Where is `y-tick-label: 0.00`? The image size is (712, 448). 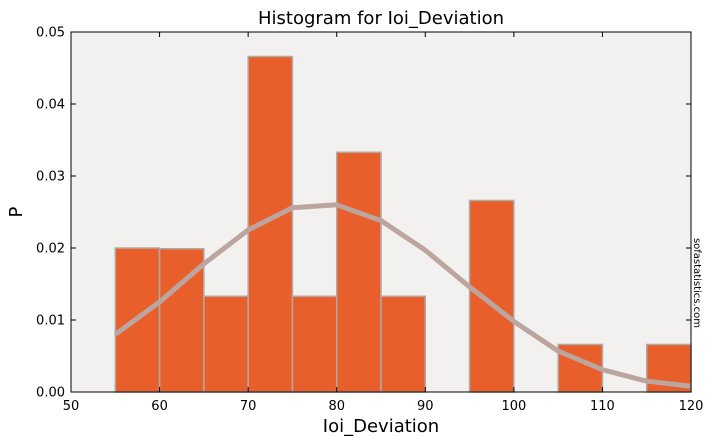 y-tick-label: 0.00 is located at coordinates (50, 393).